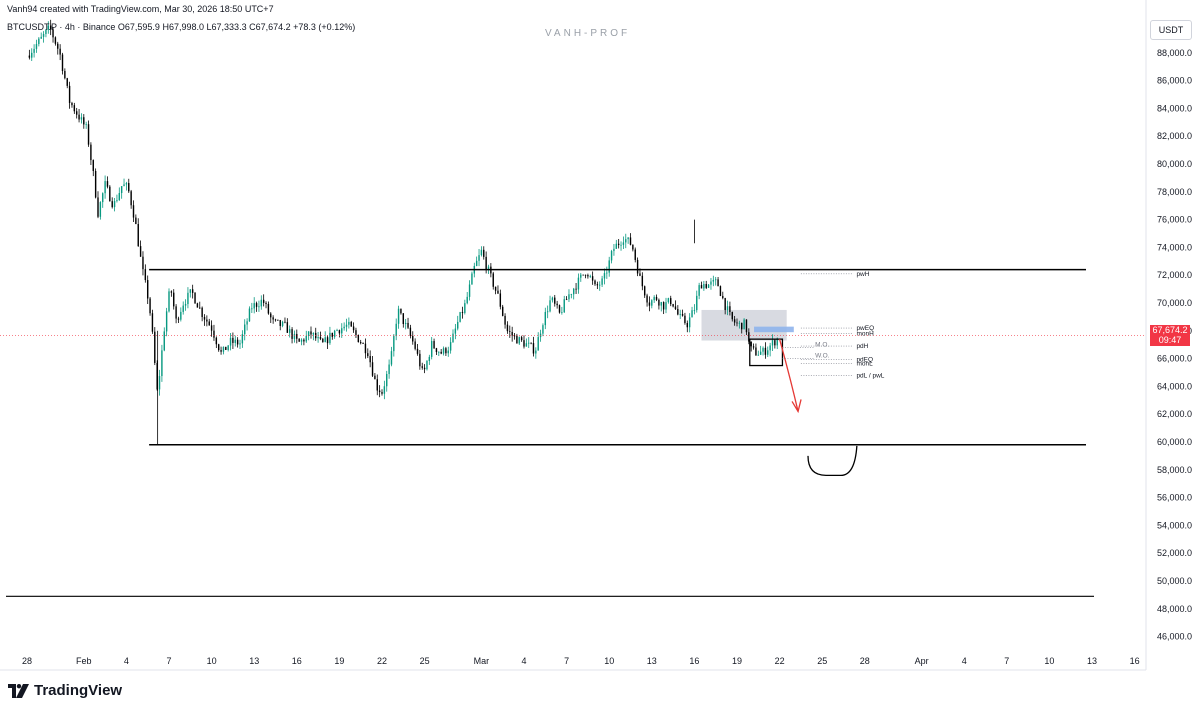 The height and width of the screenshot is (715, 1200). I want to click on y-tick-label: 48,000.0, so click(1174, 609).